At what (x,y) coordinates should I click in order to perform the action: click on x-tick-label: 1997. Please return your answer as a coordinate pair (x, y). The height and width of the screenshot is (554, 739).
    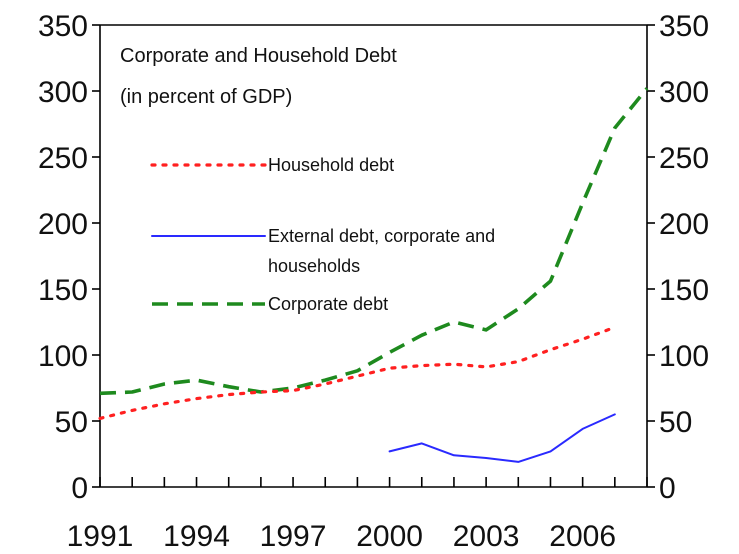
    Looking at the image, I should click on (293, 536).